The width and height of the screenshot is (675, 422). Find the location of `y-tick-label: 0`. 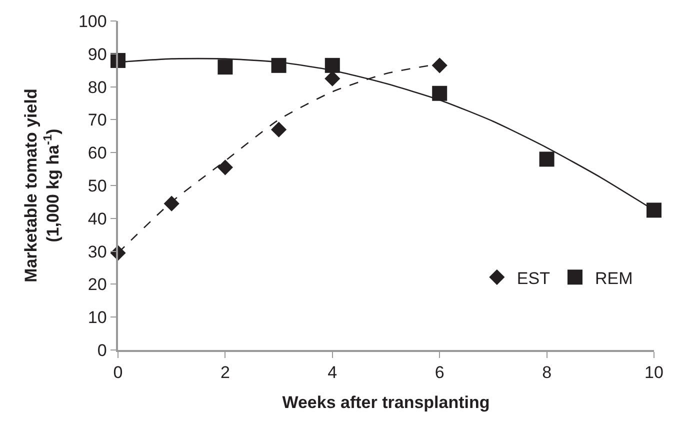

y-tick-label: 0 is located at coordinates (102, 350).